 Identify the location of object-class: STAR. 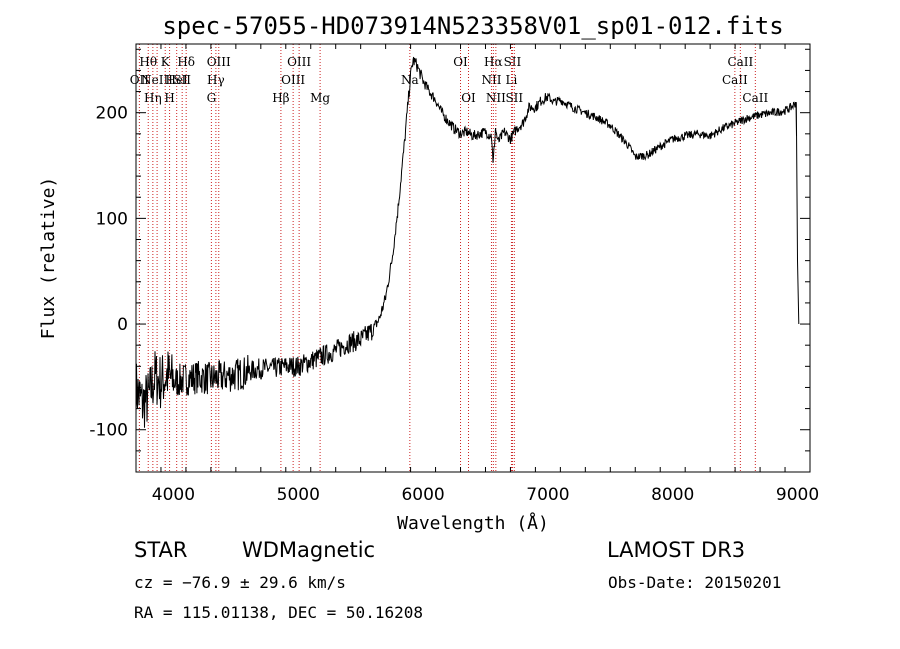
(161, 550).